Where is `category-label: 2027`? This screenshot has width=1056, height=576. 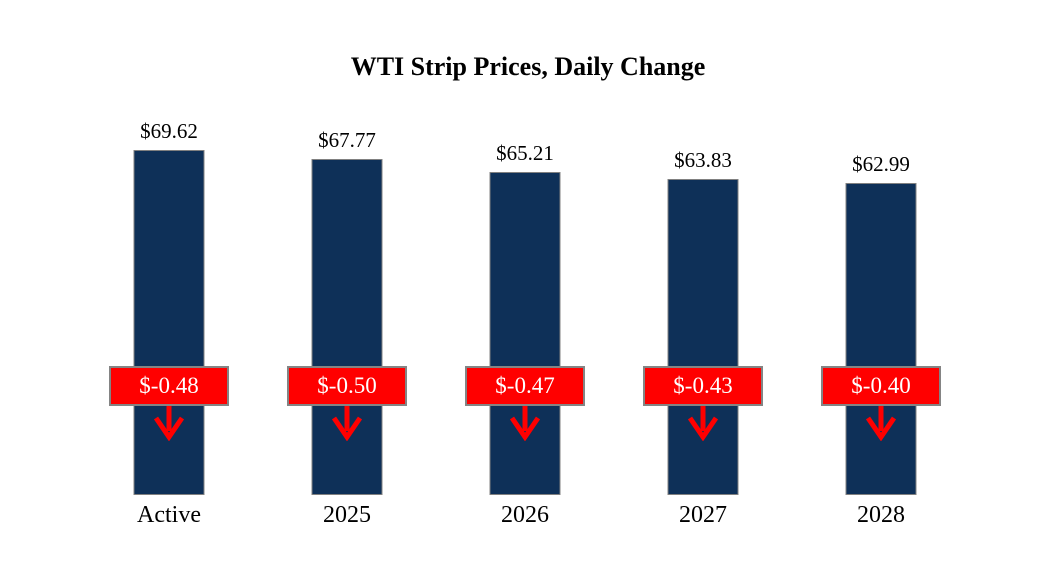
category-label: 2027 is located at coordinates (703, 515).